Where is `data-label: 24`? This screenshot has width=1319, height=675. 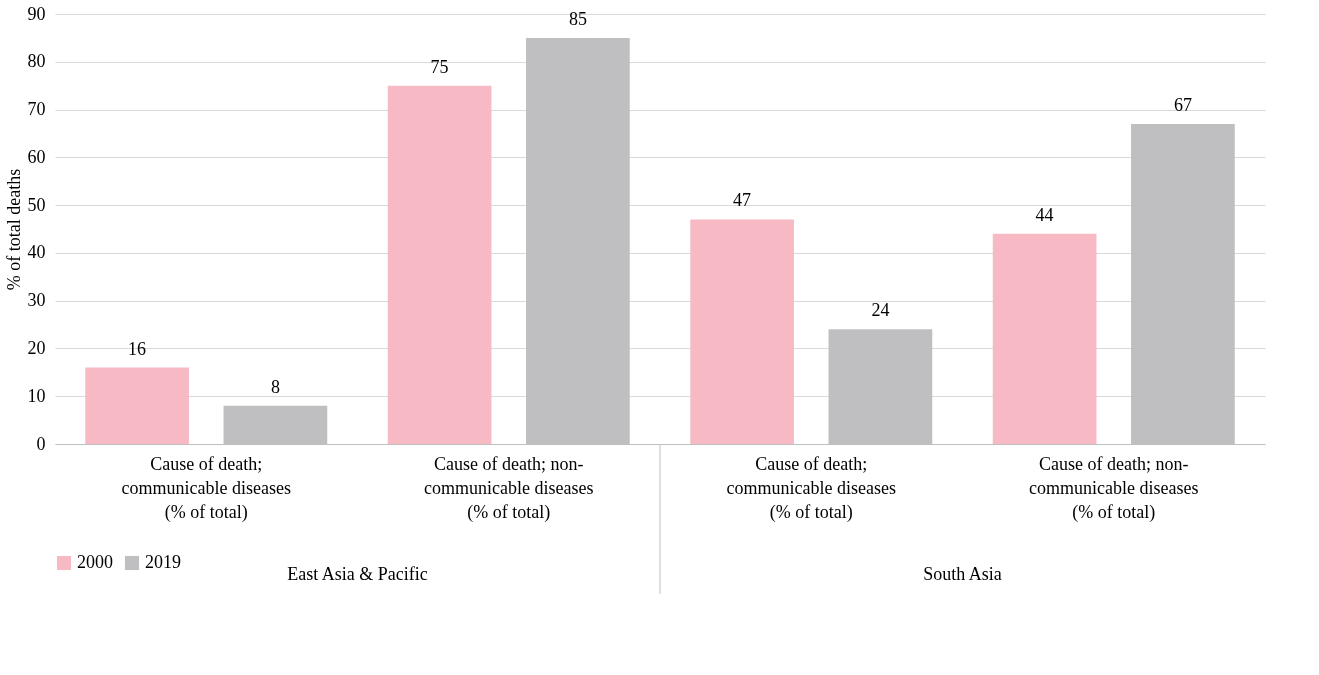
data-label: 24 is located at coordinates (880, 310).